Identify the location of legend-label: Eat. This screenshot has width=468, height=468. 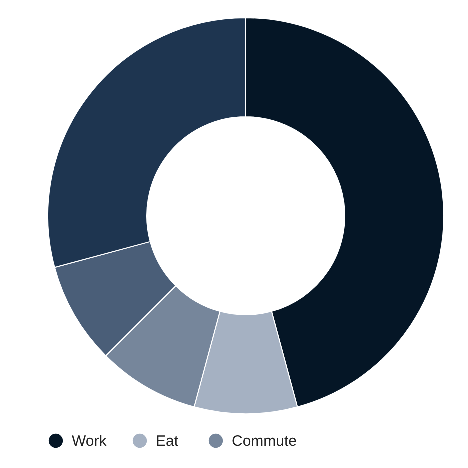
(168, 441).